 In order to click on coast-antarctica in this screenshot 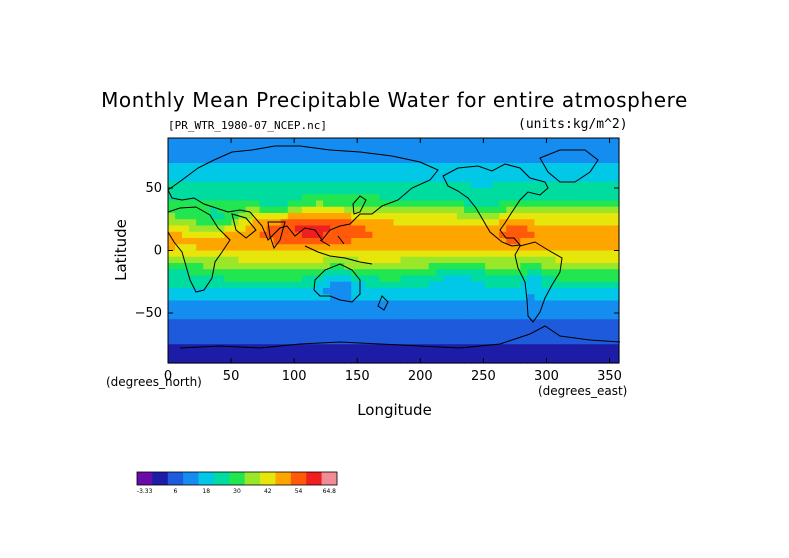, I will do `click(400, 337)`.